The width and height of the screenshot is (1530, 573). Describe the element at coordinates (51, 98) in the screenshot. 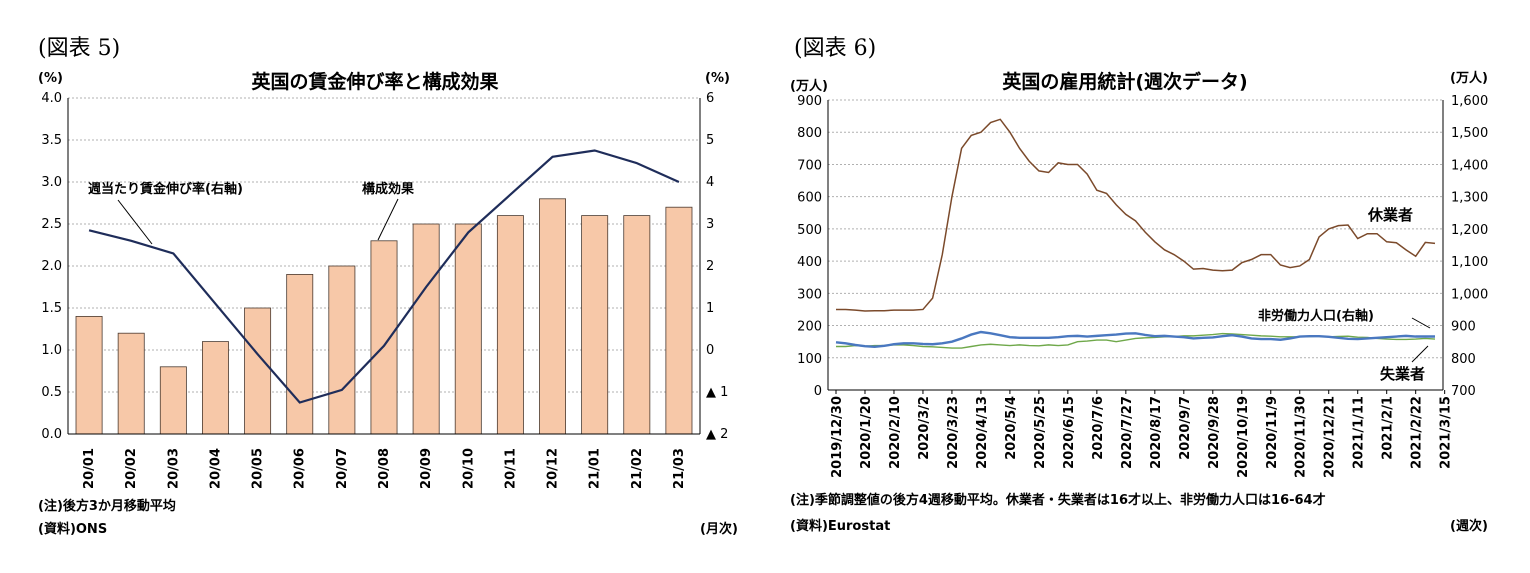

I see `chart5-left-tick: 4.0` at that location.